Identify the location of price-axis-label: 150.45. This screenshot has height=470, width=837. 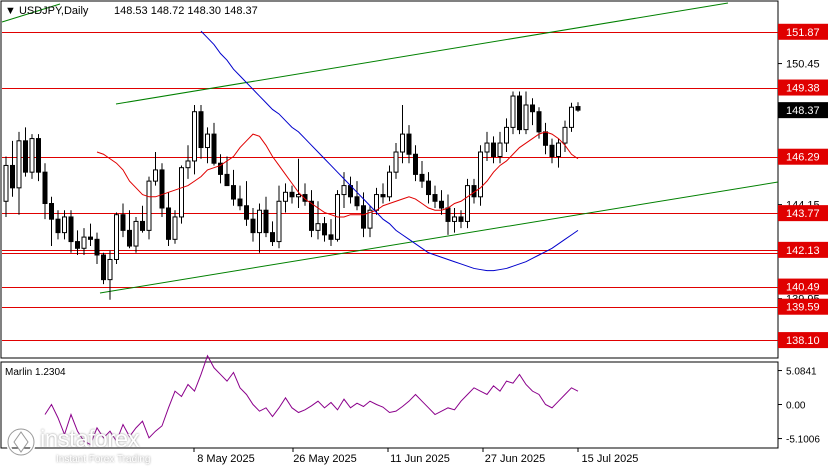
(803, 65).